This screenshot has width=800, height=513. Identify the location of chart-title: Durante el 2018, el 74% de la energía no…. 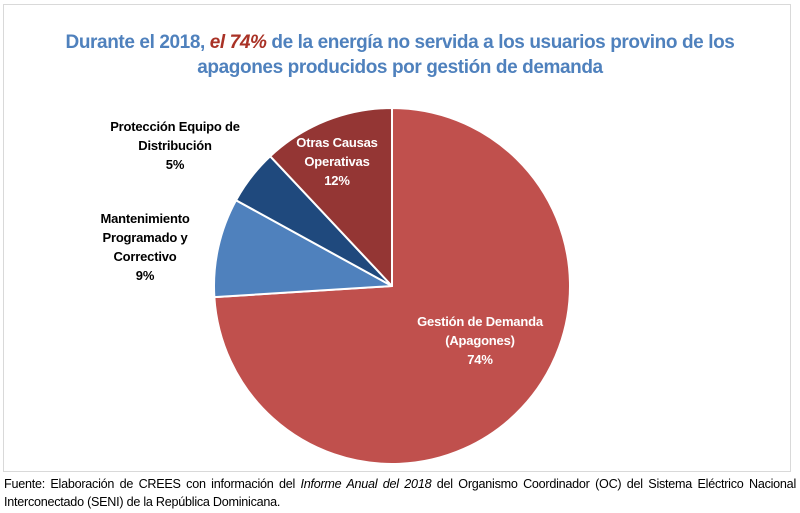
(400, 55).